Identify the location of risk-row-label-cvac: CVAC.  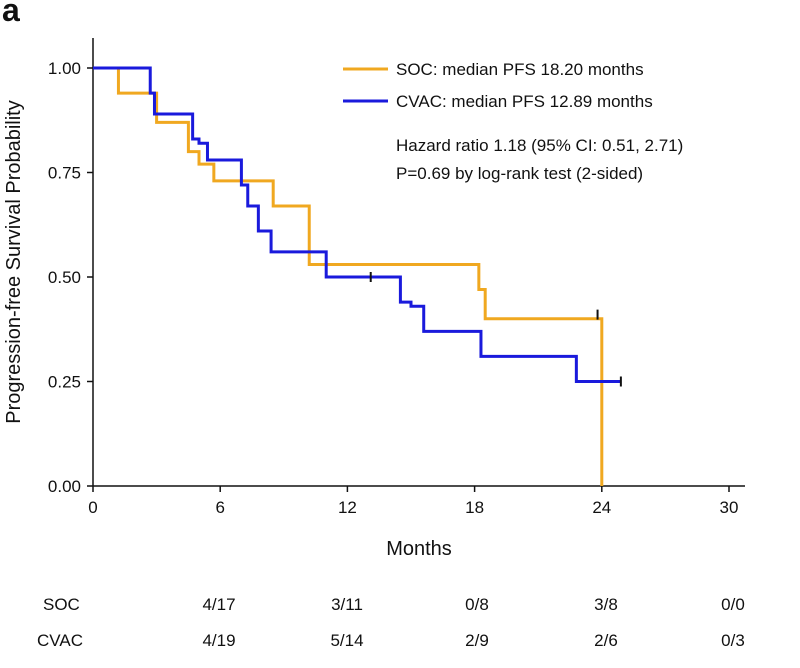
(60, 640).